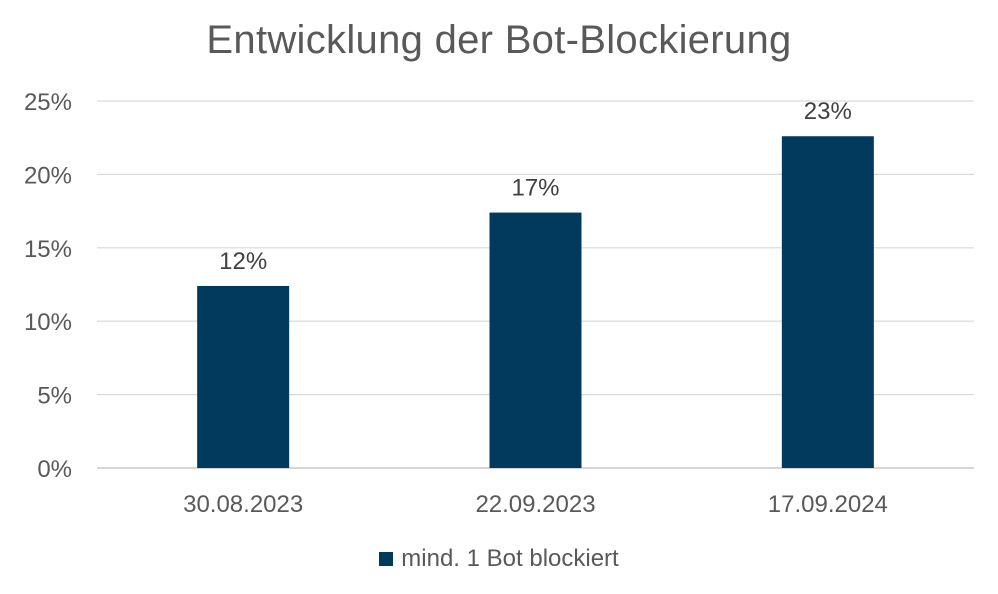 The image size is (998, 594). Describe the element at coordinates (48, 249) in the screenshot. I see `y-tick-label: 15%` at that location.